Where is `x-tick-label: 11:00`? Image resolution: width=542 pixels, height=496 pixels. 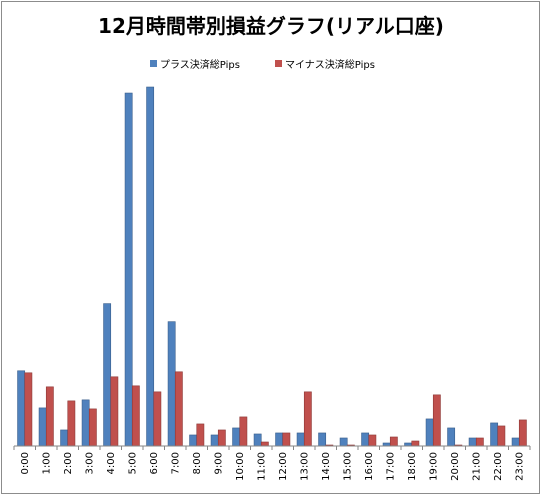 x-tick-label: 11:00 is located at coordinates (261, 466).